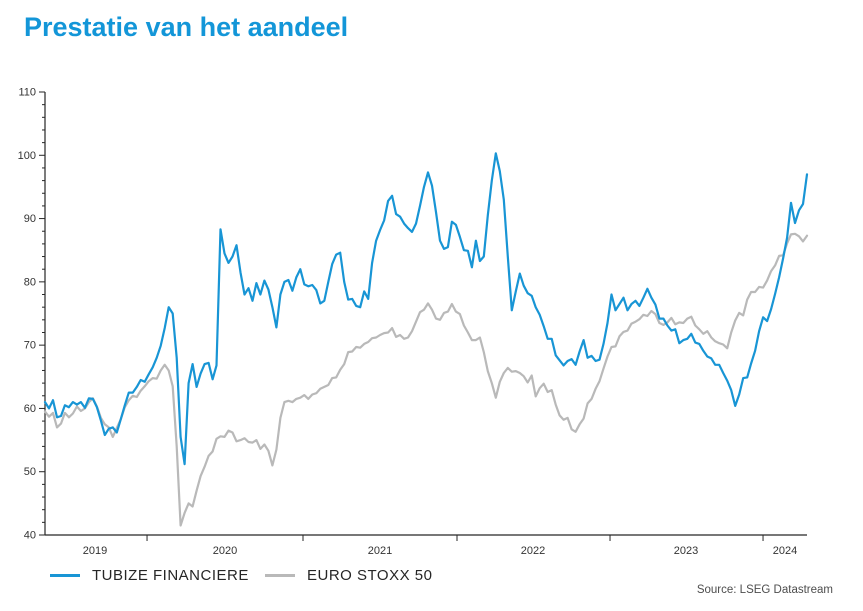 This screenshot has width=863, height=611. What do you see at coordinates (65, 575) in the screenshot?
I see `tubize-line-swatch` at bounding box center [65, 575].